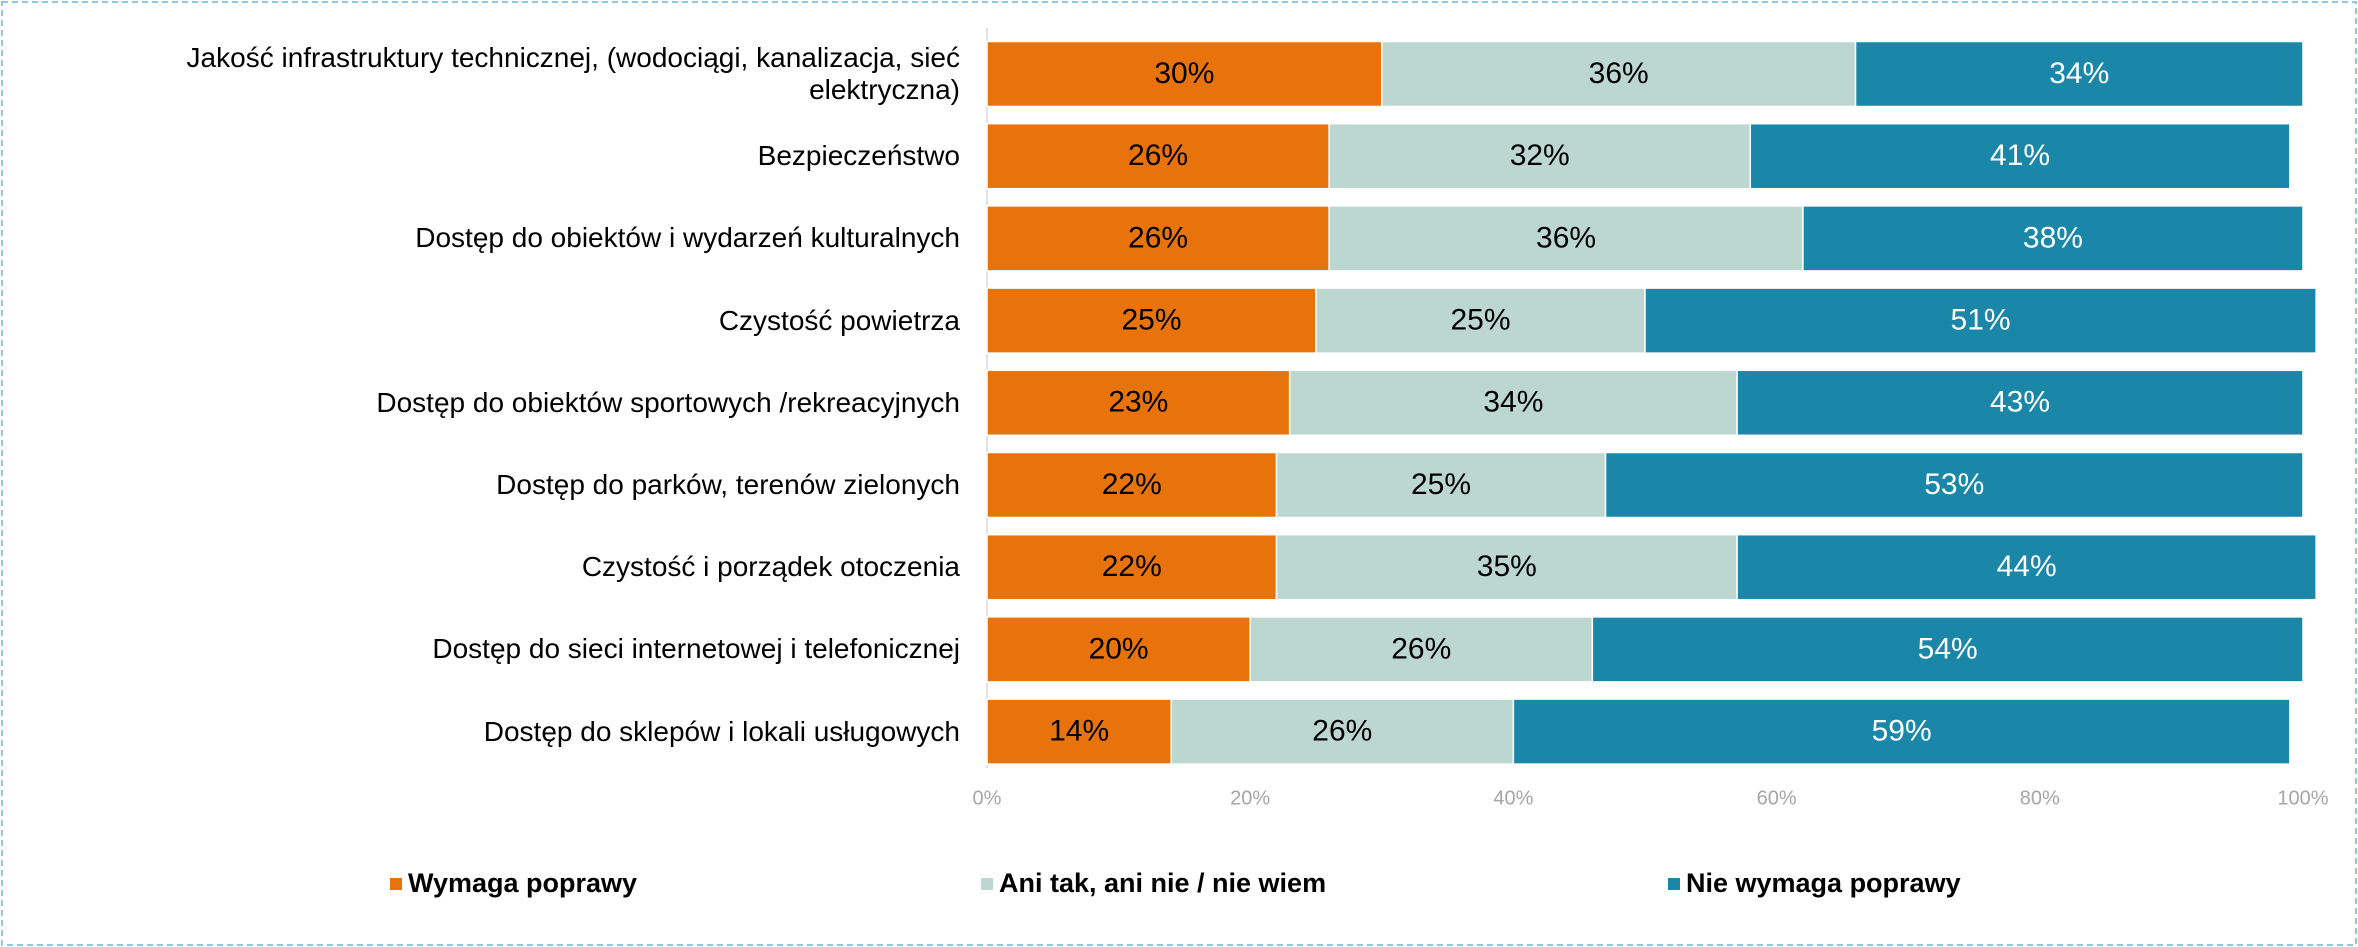 Image resolution: width=2358 pixels, height=947 pixels. I want to click on data-label: 38%, so click(2053, 237).